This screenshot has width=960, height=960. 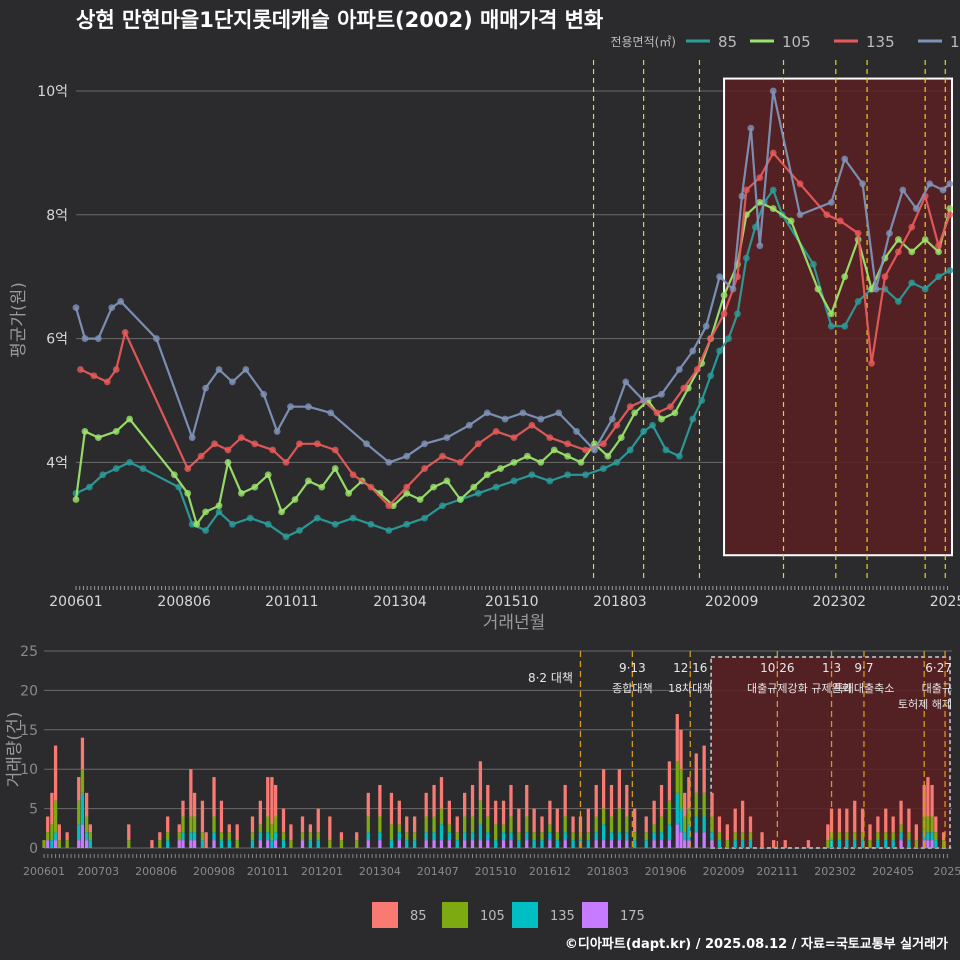 What do you see at coordinates (29, 770) in the screenshot?
I see `y-tick-label: 10` at bounding box center [29, 770].